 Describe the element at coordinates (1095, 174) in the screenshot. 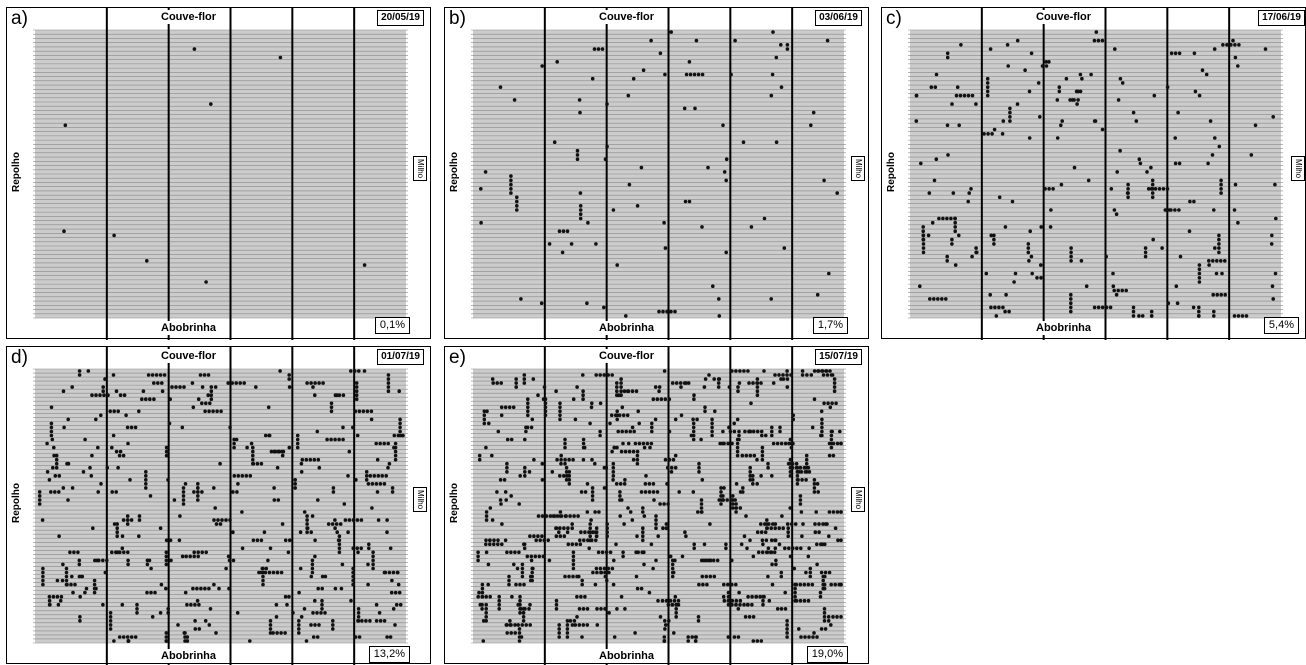

I see `field-map-c` at that location.